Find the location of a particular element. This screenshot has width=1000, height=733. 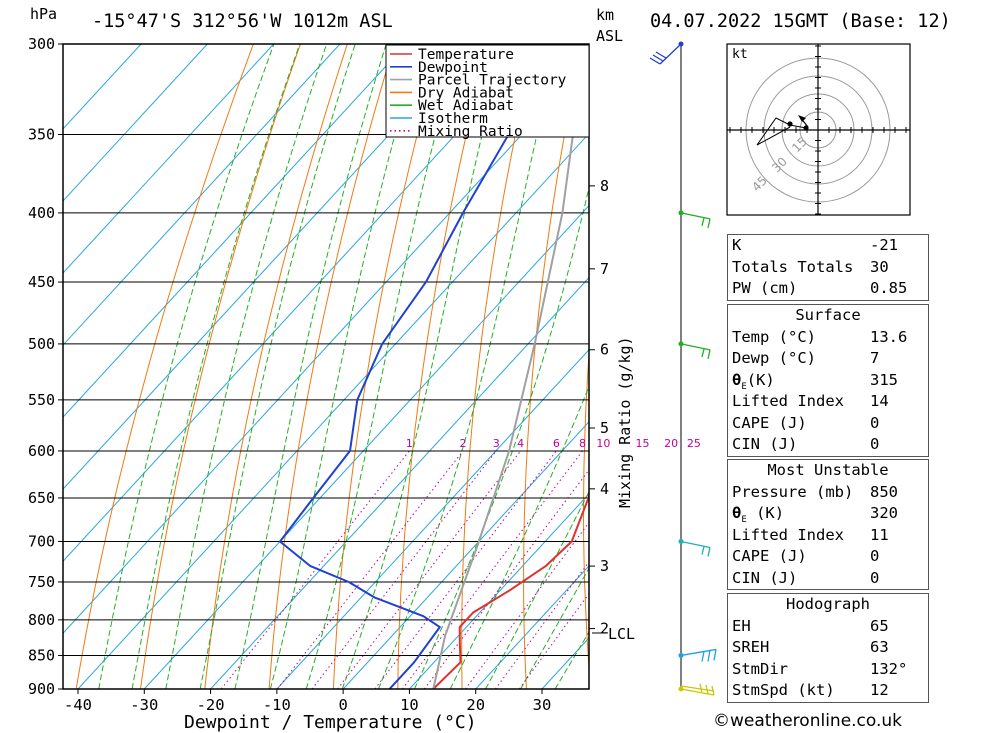

mixing-ratio-label: 3 is located at coordinates (496, 443).